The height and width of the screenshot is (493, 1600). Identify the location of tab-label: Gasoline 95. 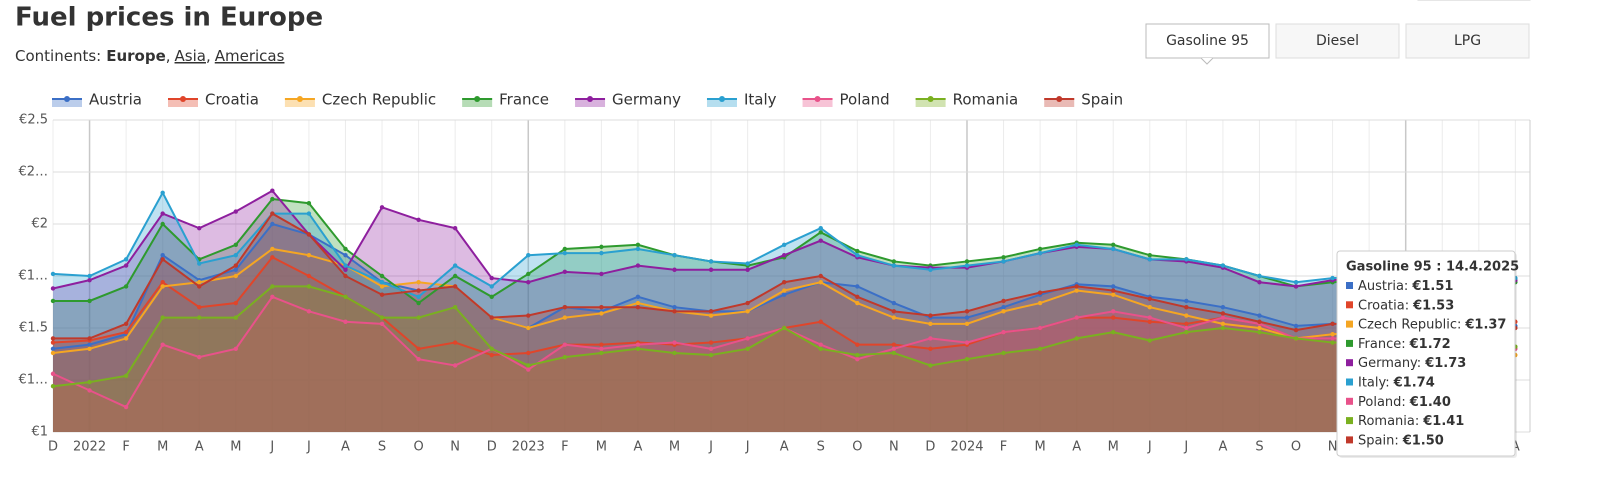
(1207, 41).